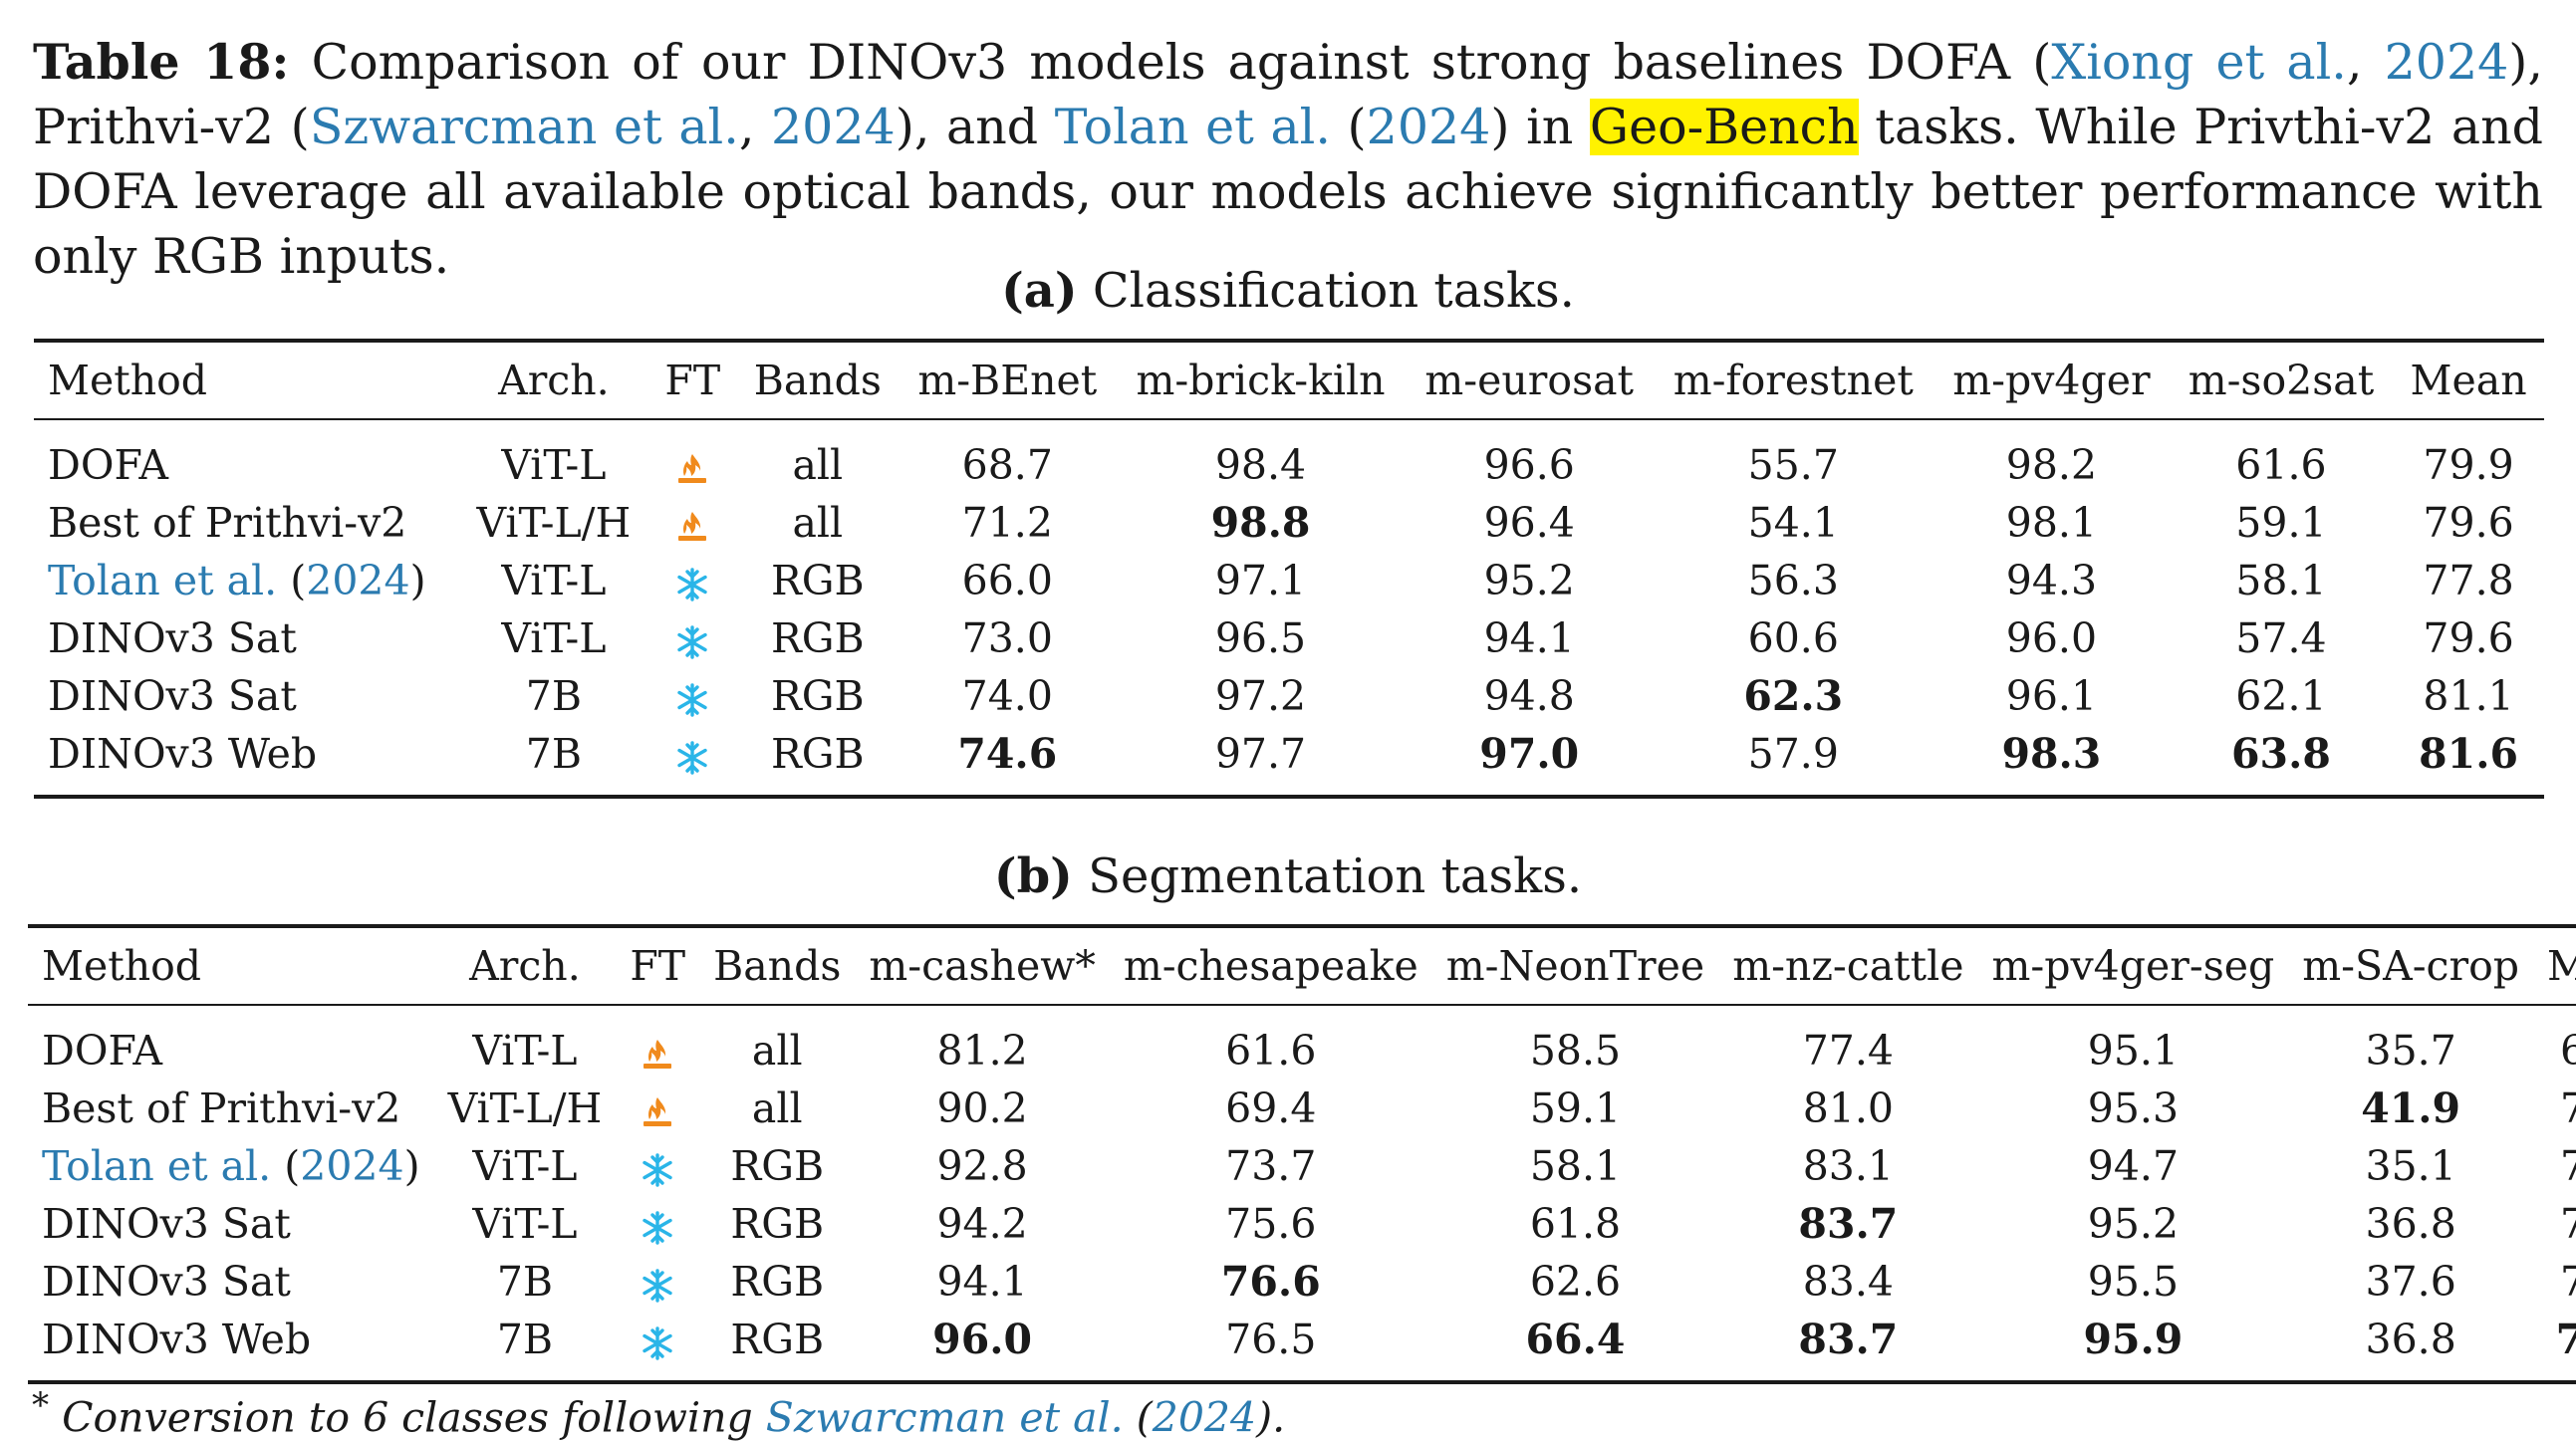 This screenshot has width=2576, height=1442. I want to click on score-cell: 97.2, so click(1260, 696).